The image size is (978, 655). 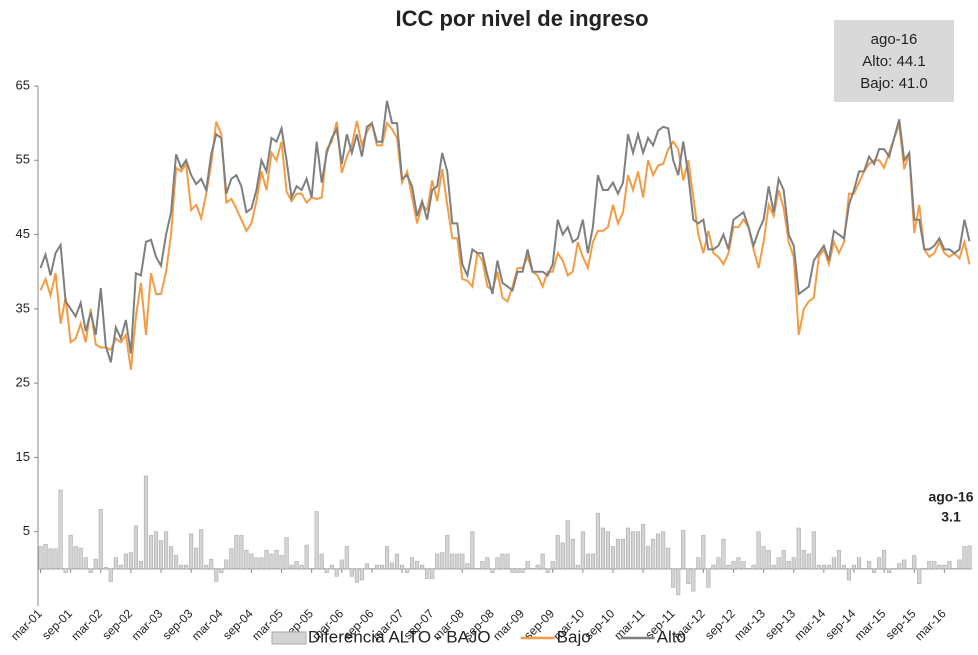 What do you see at coordinates (57, 624) in the screenshot?
I see `x-tick-label: sep-01` at bounding box center [57, 624].